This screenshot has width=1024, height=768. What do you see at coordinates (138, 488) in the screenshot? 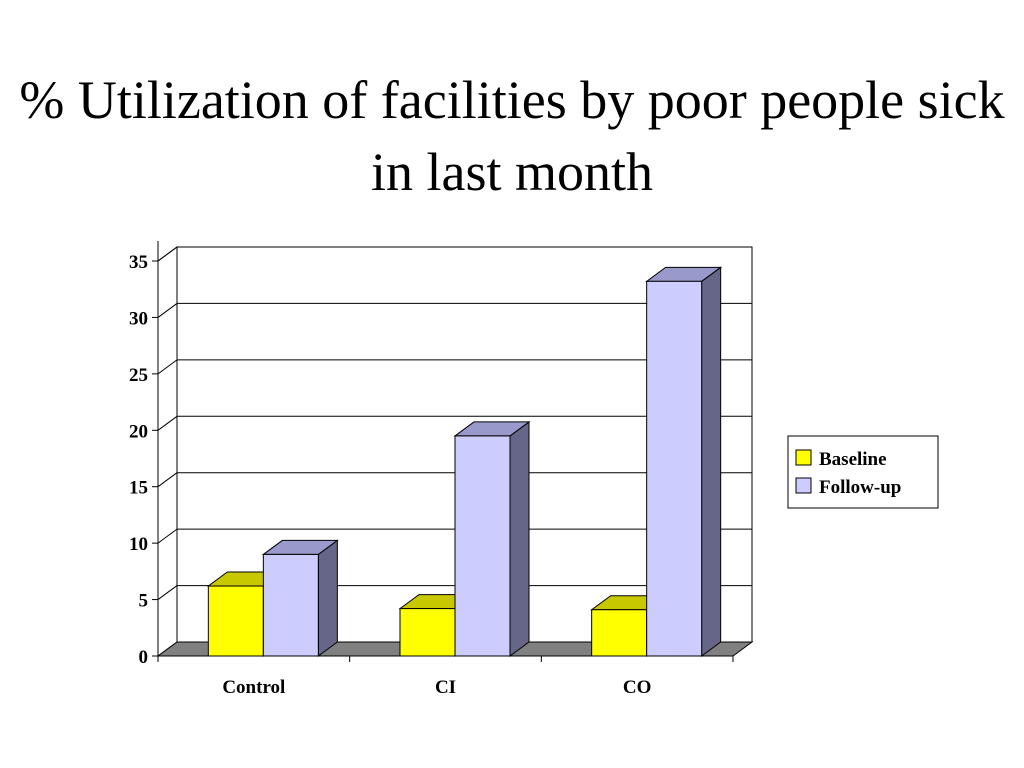
I see `y-tick-label: 15` at bounding box center [138, 488].